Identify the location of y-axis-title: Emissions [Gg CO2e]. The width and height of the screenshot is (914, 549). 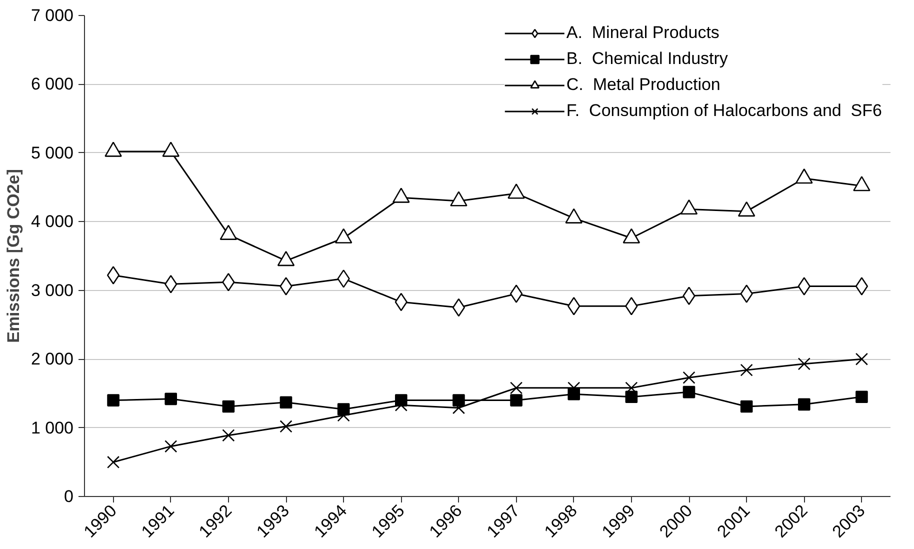
(13, 256).